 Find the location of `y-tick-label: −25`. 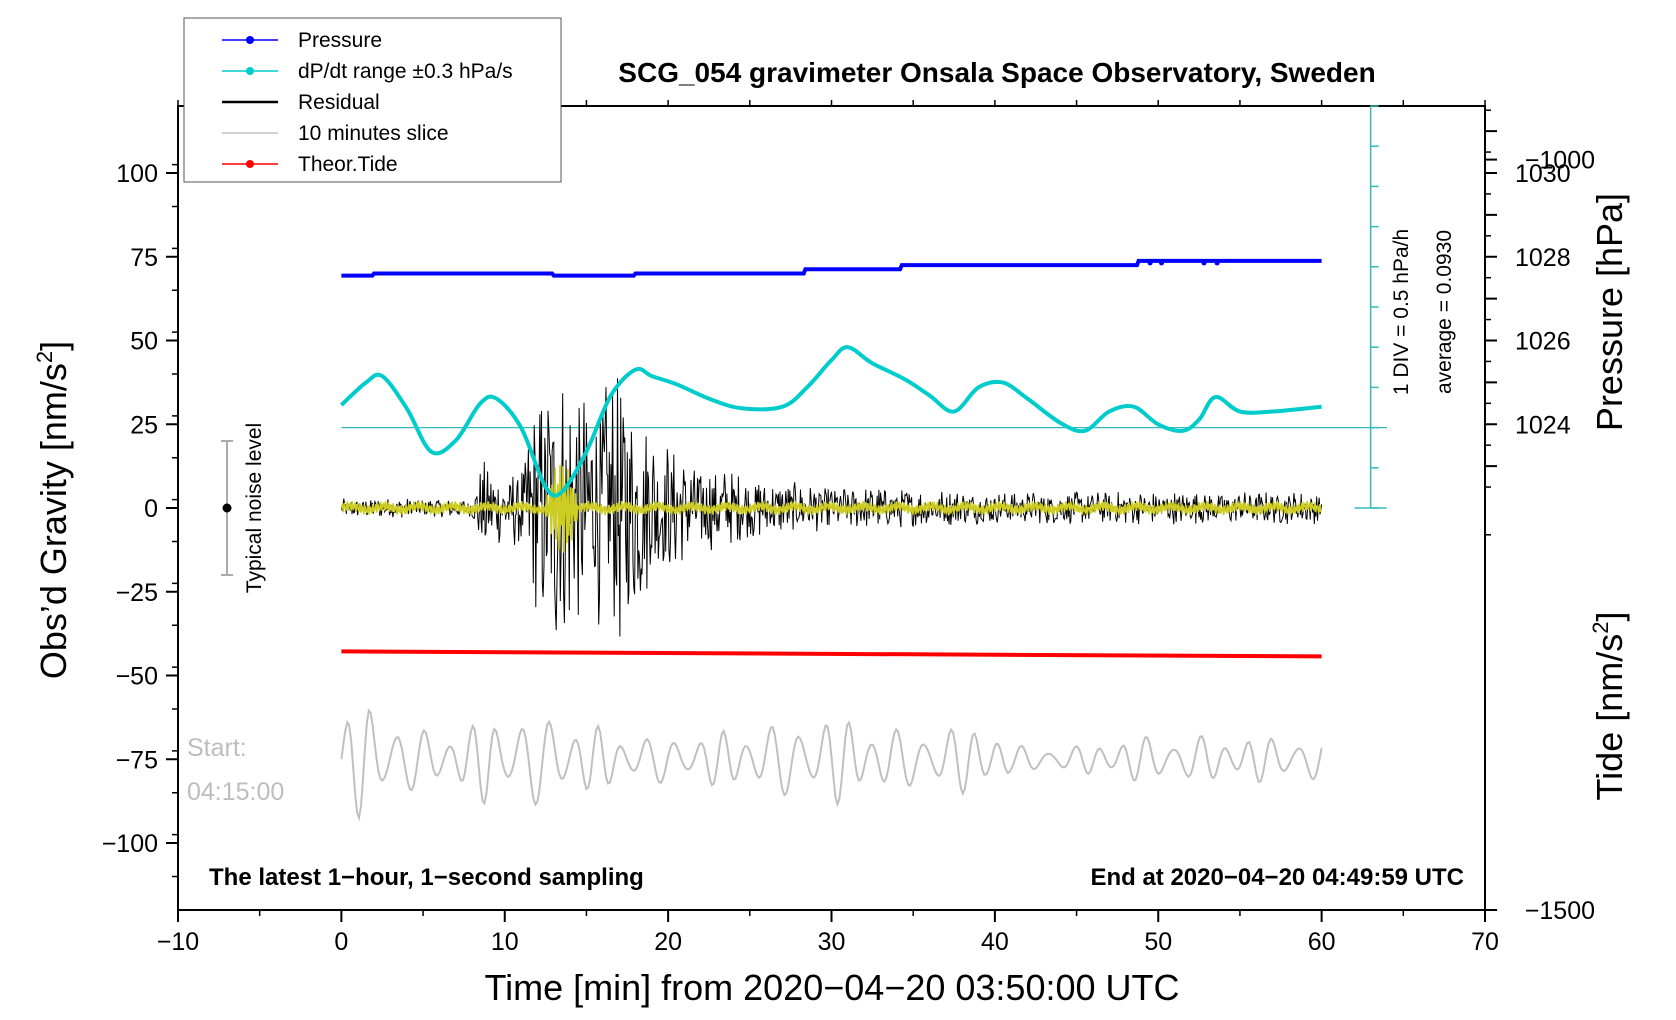

y-tick-label: −25 is located at coordinates (137, 593).